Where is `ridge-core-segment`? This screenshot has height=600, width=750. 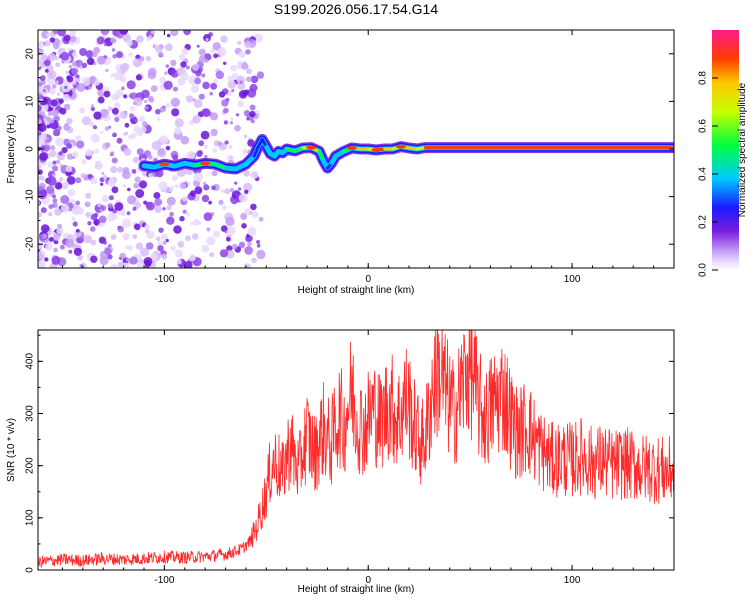
ridge-core-segment is located at coordinates (340, 153).